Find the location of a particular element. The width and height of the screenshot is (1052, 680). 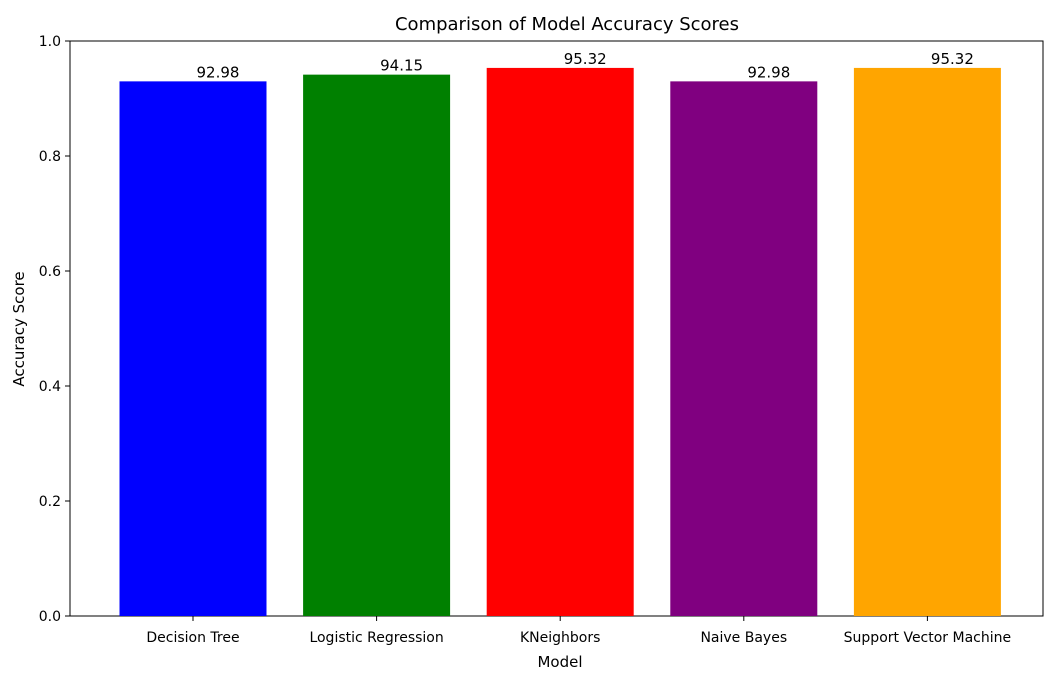

y-tick-label: 0.6 is located at coordinates (50, 272).